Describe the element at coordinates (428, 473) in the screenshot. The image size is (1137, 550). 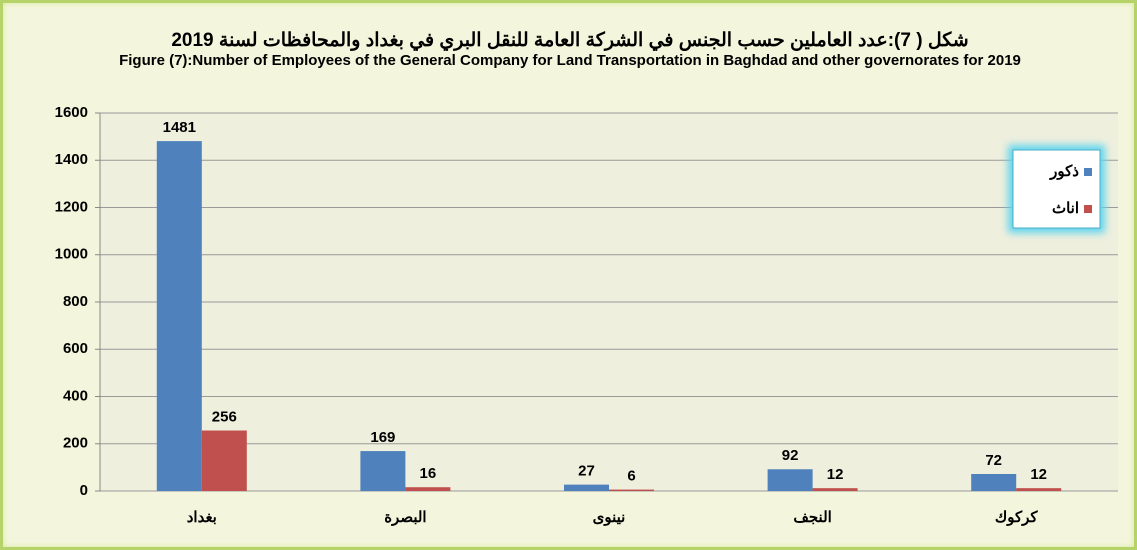
I see `data-label: 16` at that location.